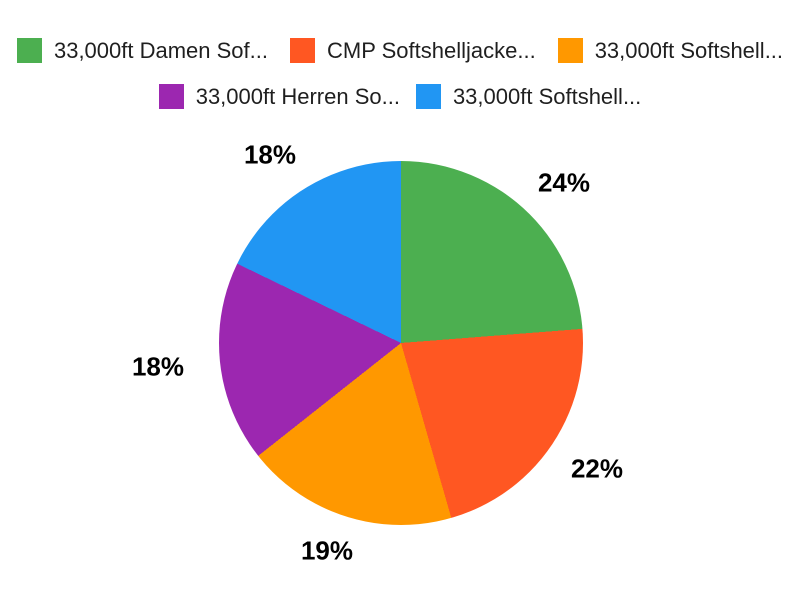  What do you see at coordinates (29, 50) in the screenshot?
I see `legend-swatch-green` at bounding box center [29, 50].